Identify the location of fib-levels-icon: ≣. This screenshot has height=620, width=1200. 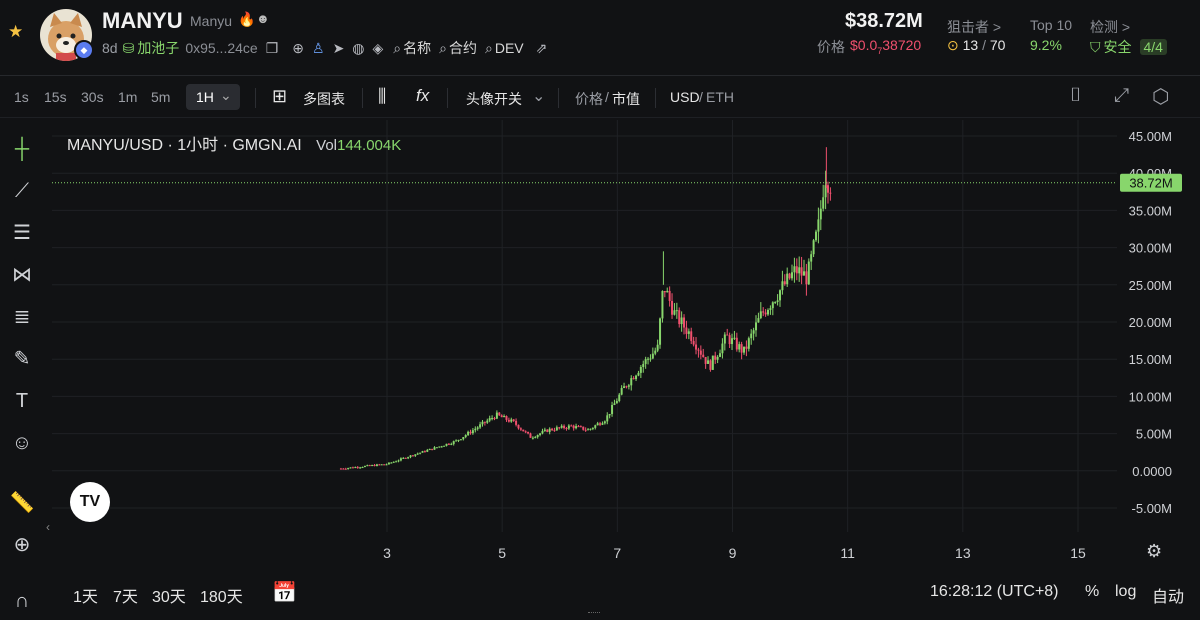
(22, 317).